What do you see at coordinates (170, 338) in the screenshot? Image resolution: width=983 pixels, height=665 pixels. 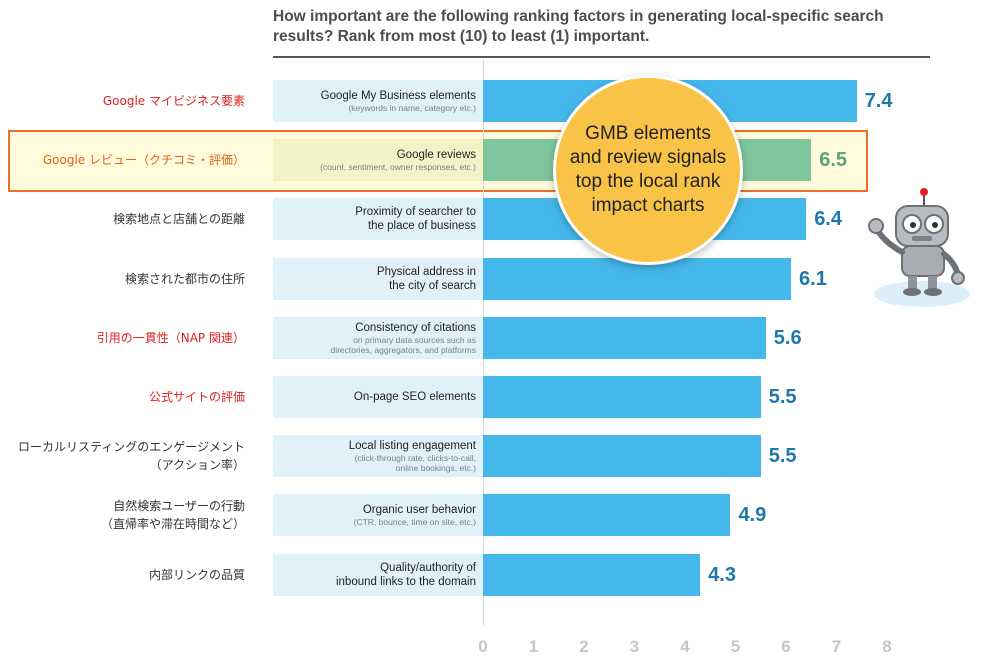 I see `jp-label: 引用の一貫性（NAP 関連）` at bounding box center [170, 338].